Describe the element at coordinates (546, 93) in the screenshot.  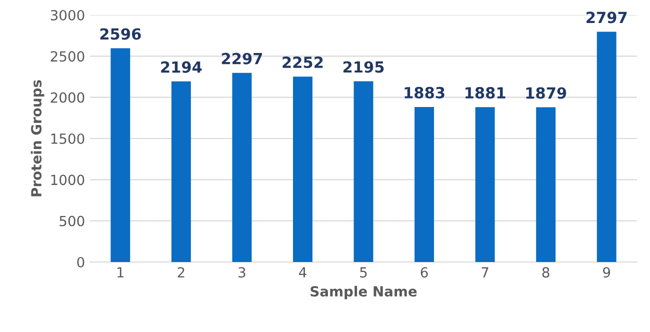
I see `data-label: 1879` at that location.